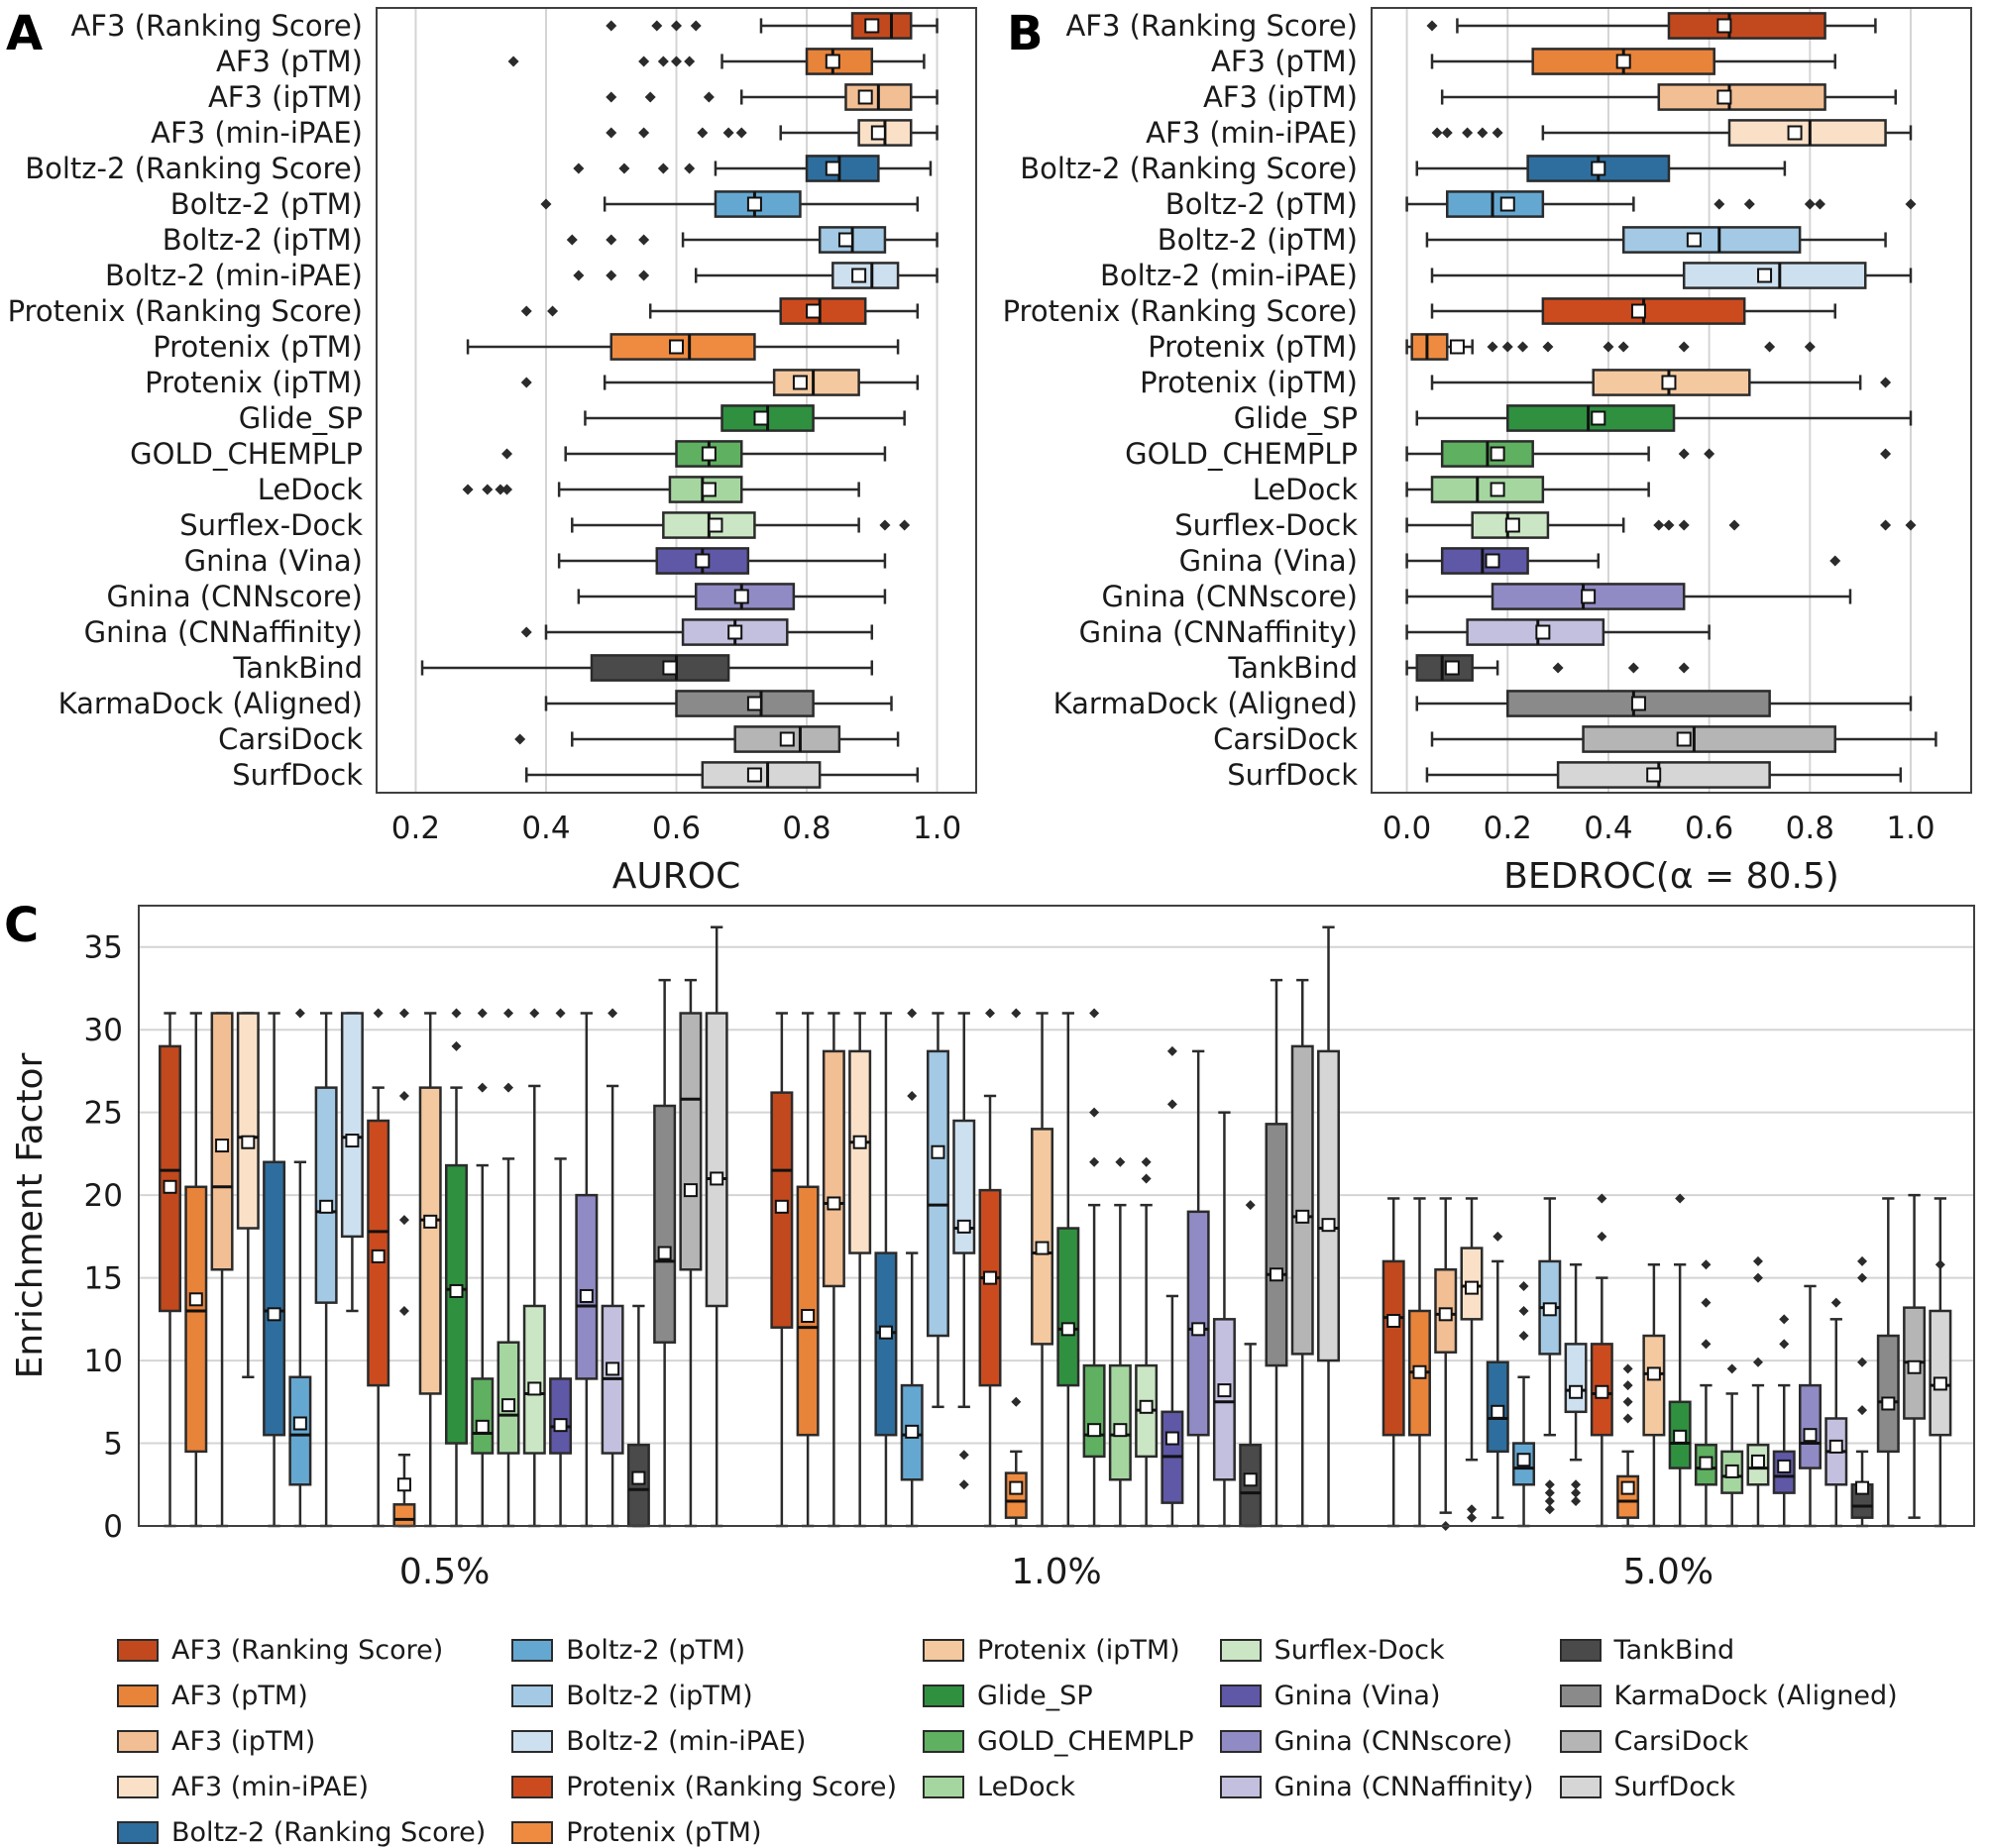 This screenshot has height=1848, width=1990. I want to click on method-label: LeDock, so click(1306, 490).